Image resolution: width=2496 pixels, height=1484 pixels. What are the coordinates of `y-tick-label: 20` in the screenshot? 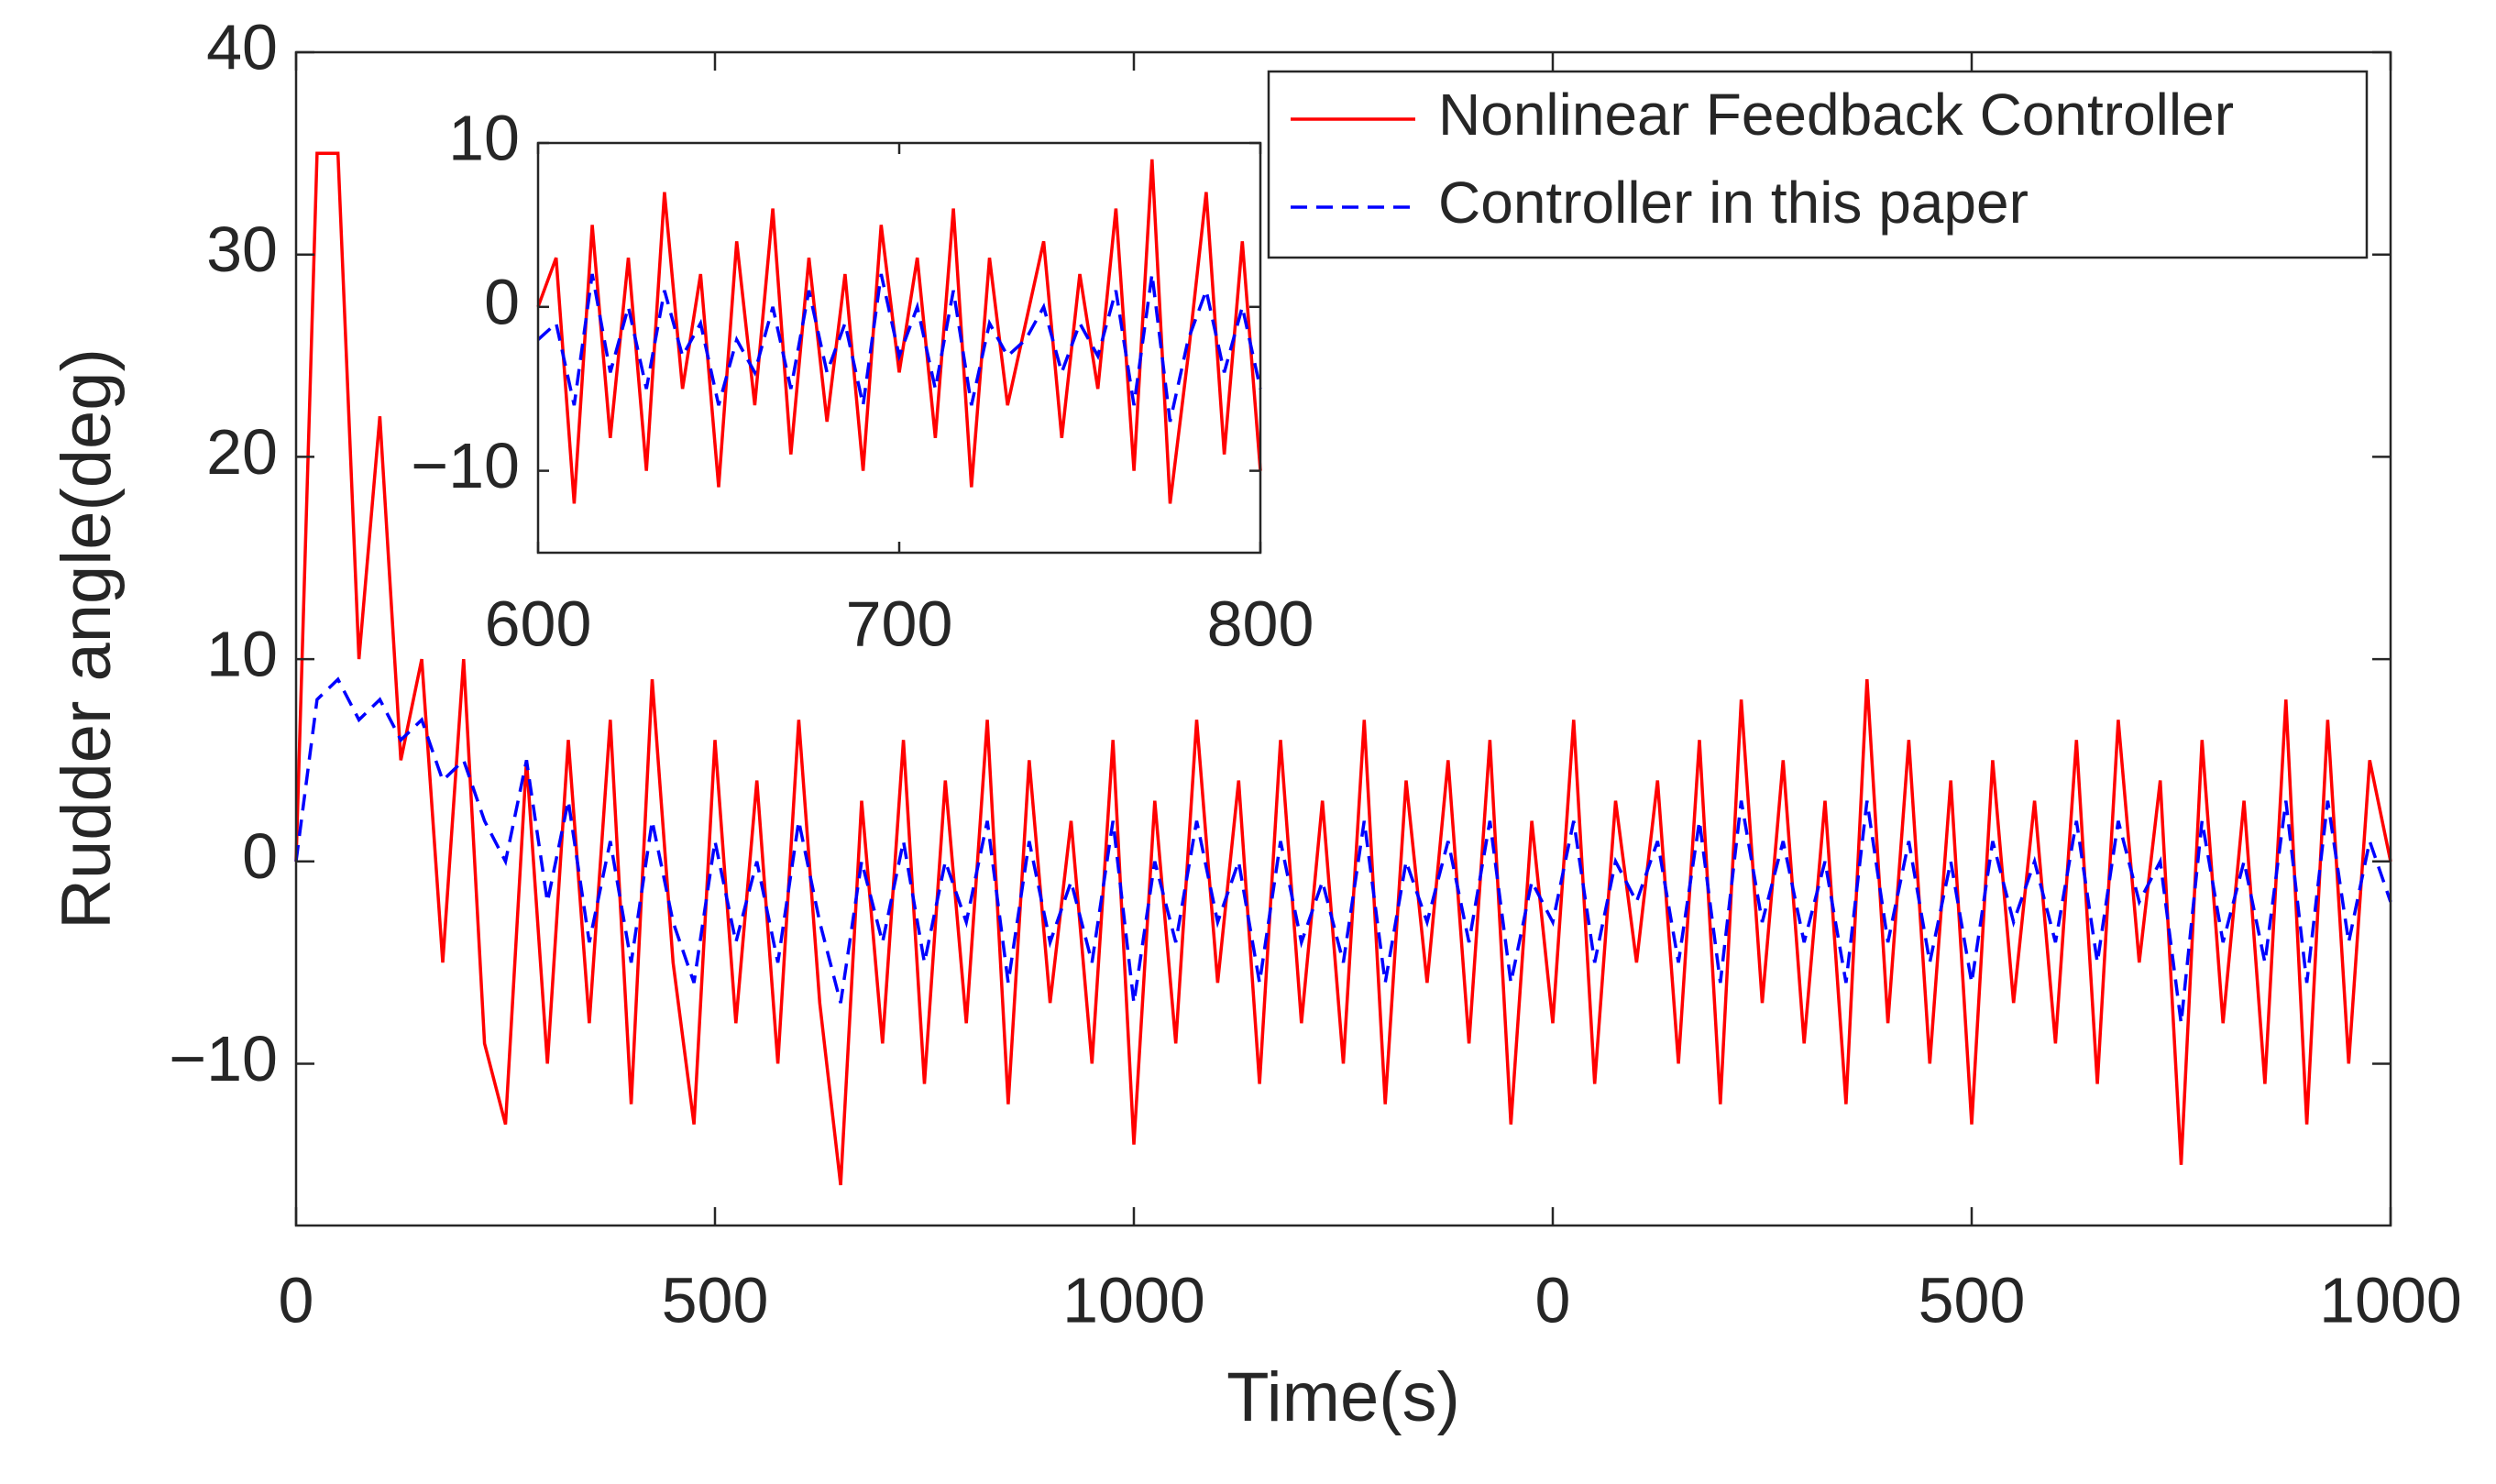 It's located at (242, 452).